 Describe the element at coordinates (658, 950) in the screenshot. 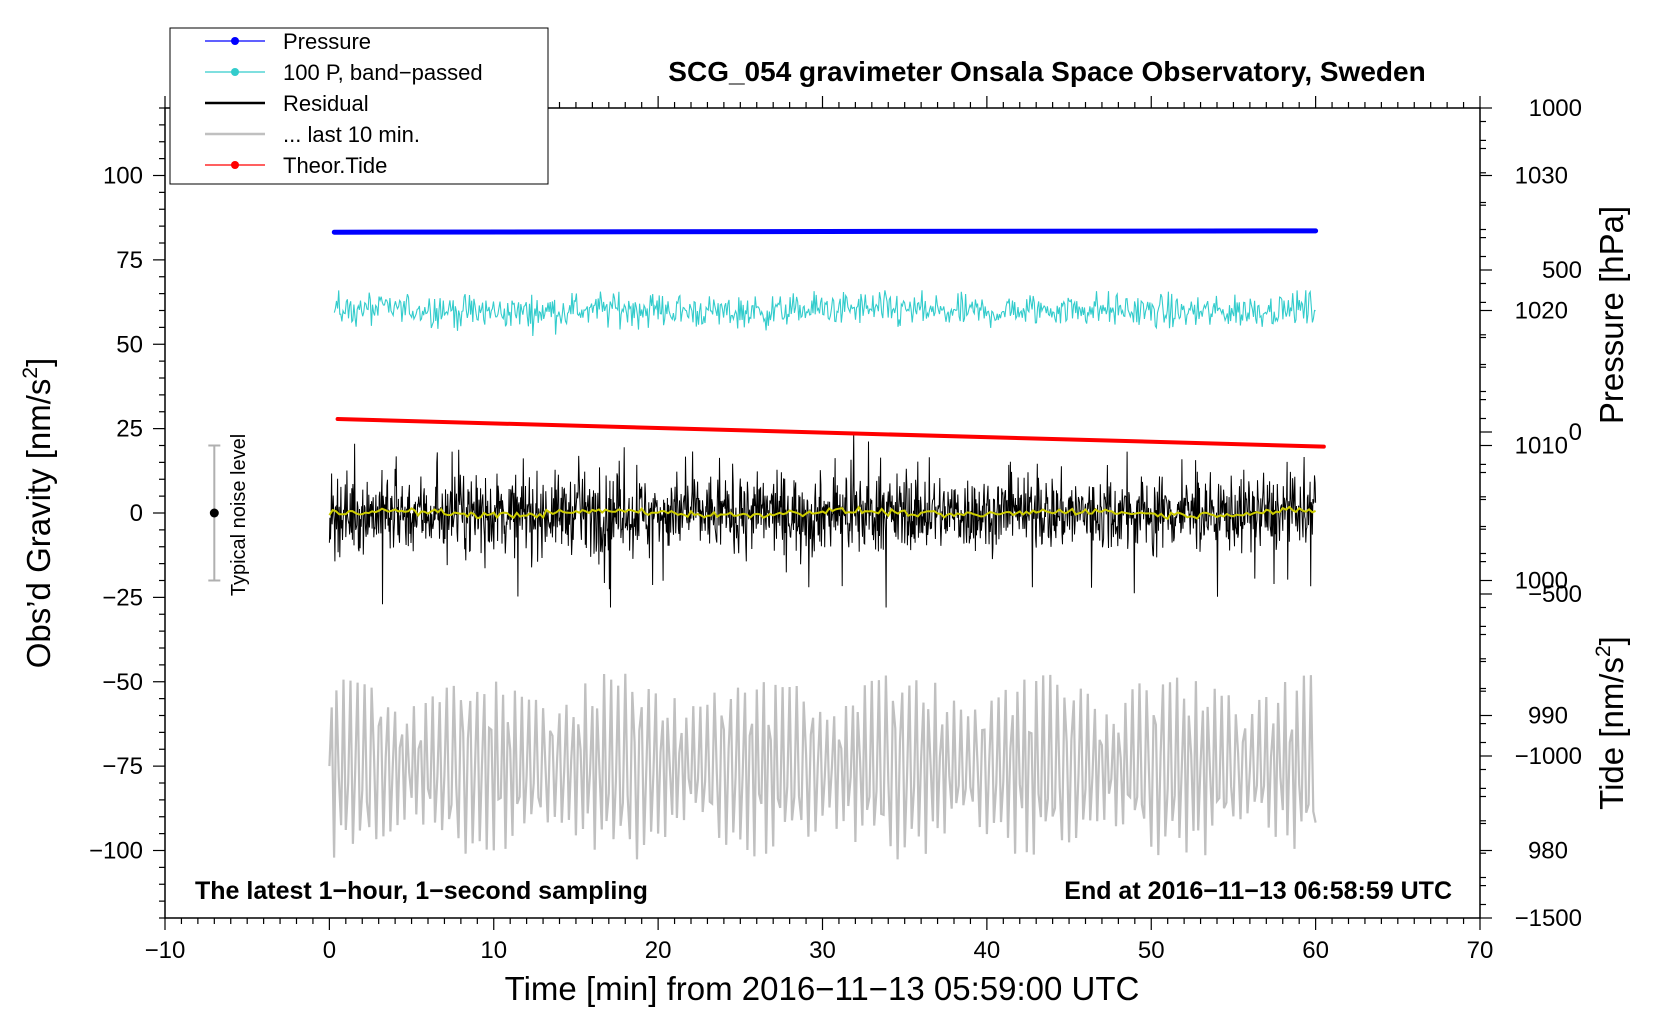

I see `x-tick-label: 20` at that location.